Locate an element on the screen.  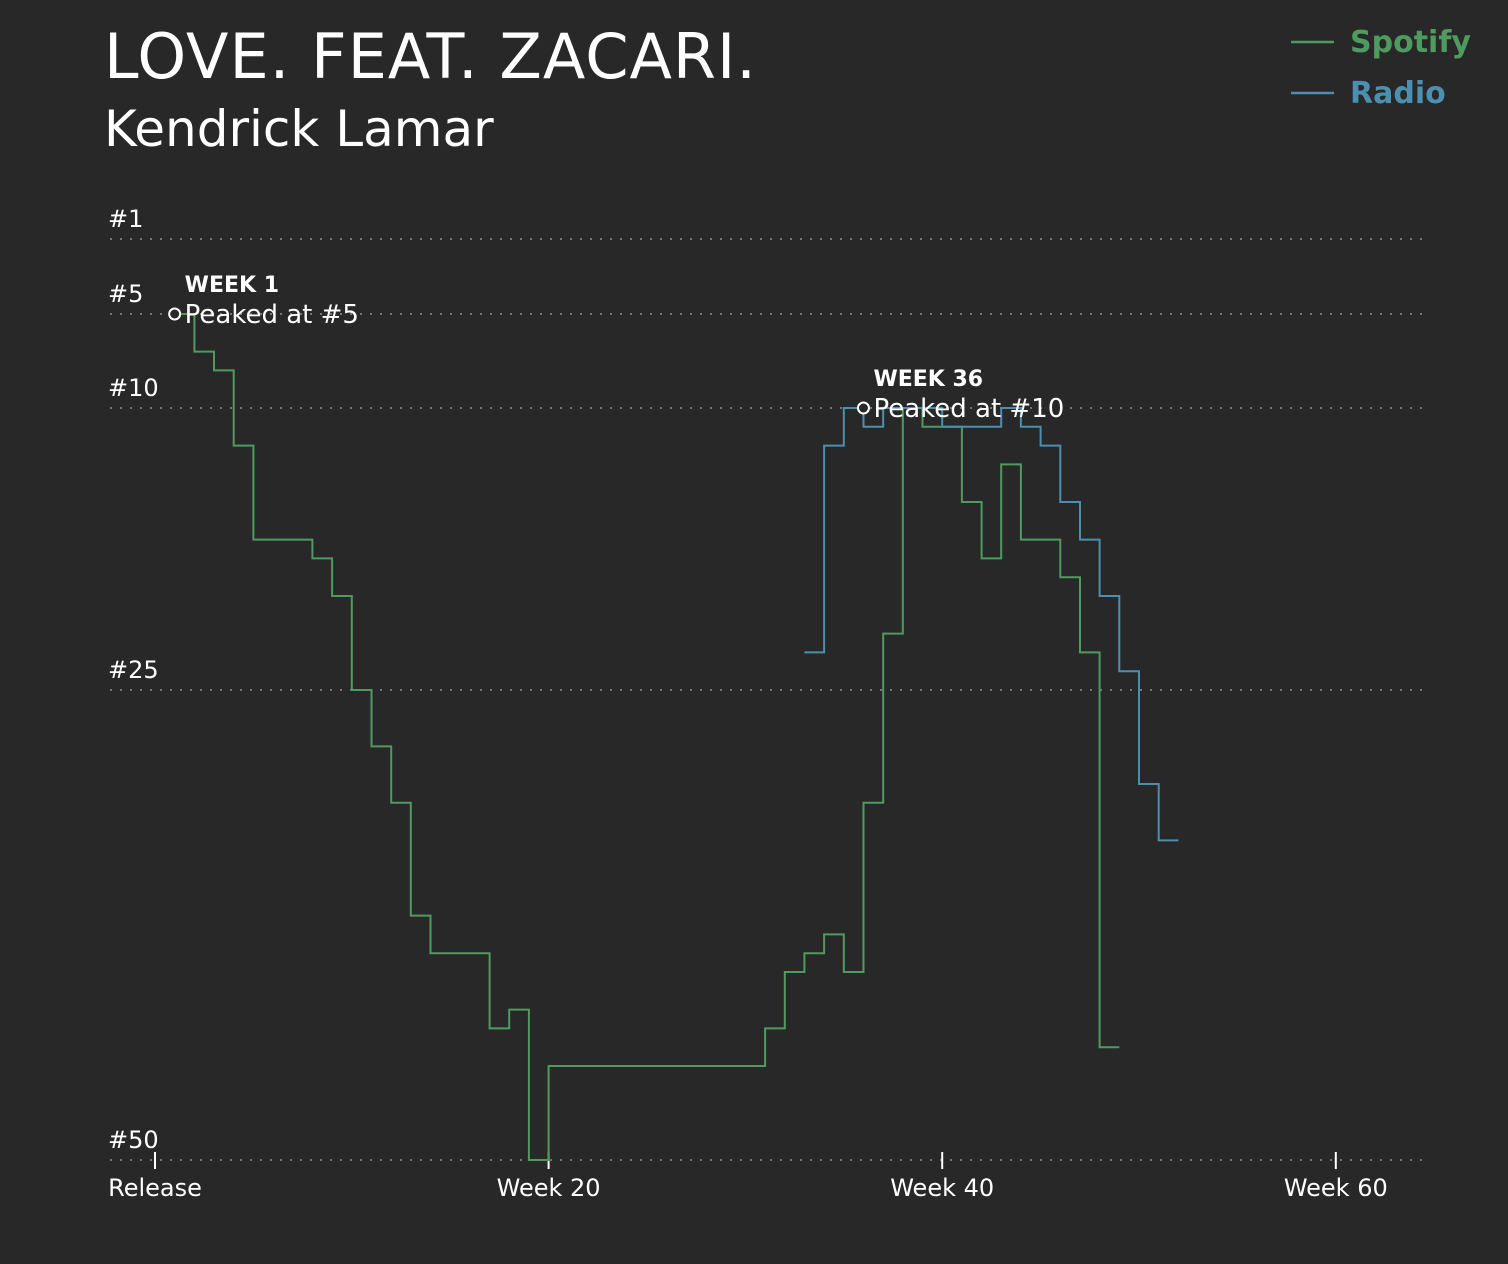
x-tick-label: Week 40 is located at coordinates (942, 1188).